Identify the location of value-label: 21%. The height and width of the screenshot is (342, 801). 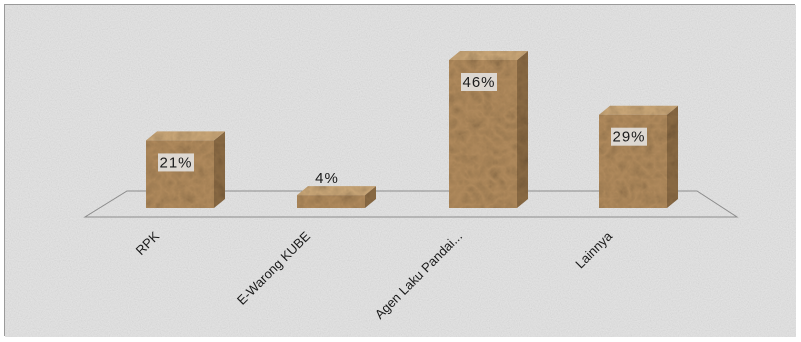
(175, 162).